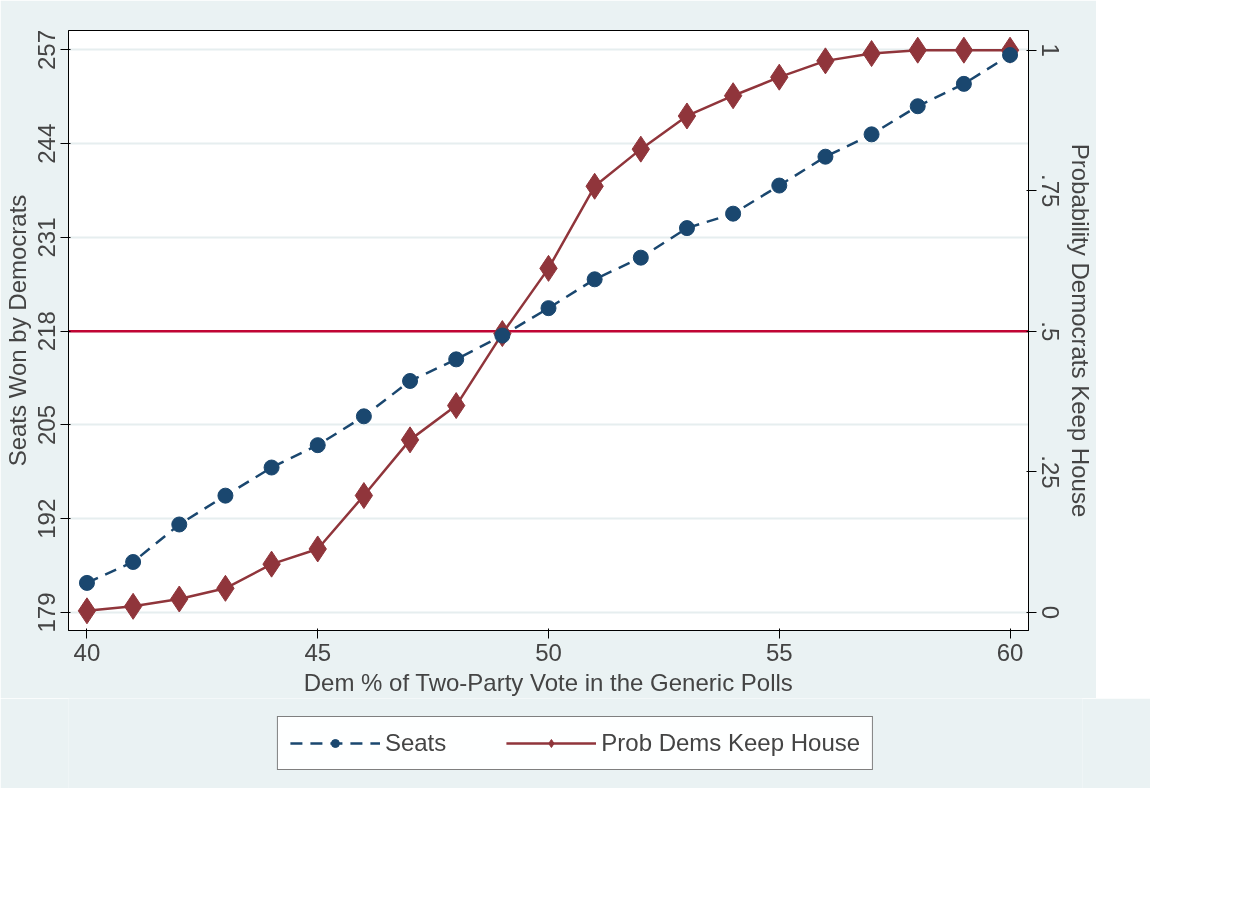  What do you see at coordinates (415, 743) in the screenshot?
I see `legend-label: Seats` at bounding box center [415, 743].